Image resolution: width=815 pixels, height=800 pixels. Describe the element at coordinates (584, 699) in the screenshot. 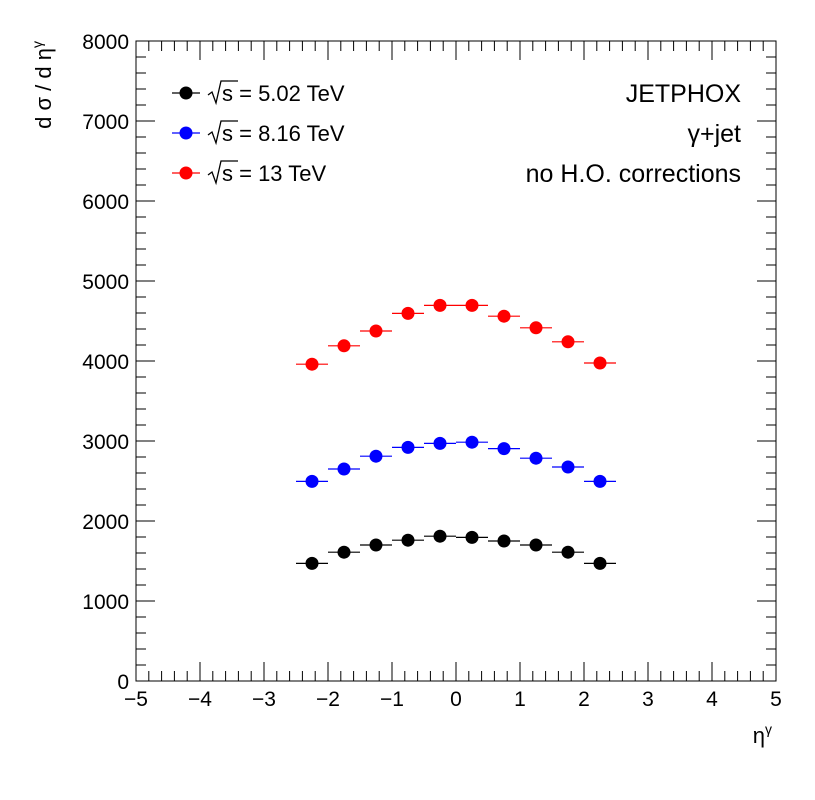

I see `x-tick-label: 2` at that location.